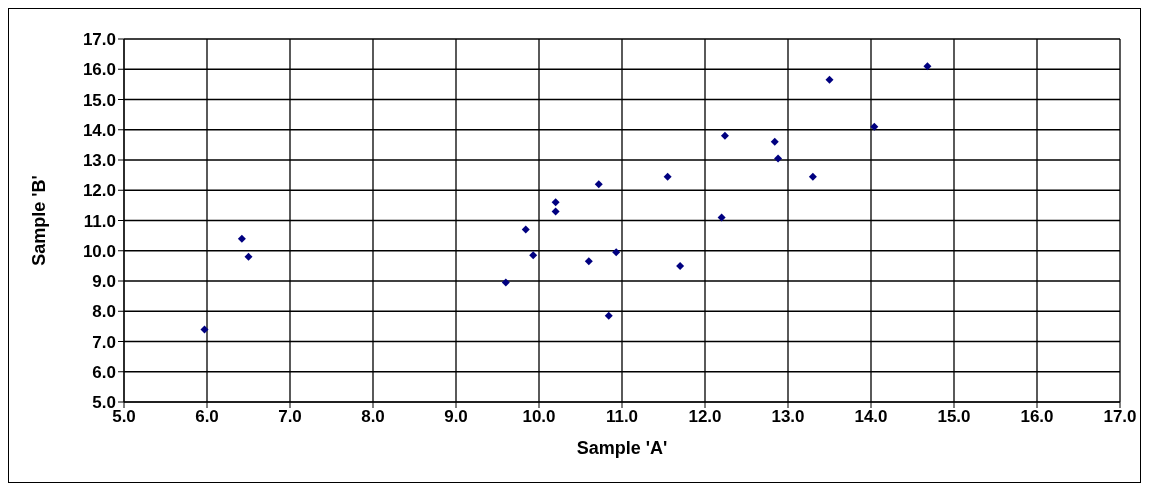 The width and height of the screenshot is (1149, 491). I want to click on x-tick-label: 14.0, so click(871, 417).